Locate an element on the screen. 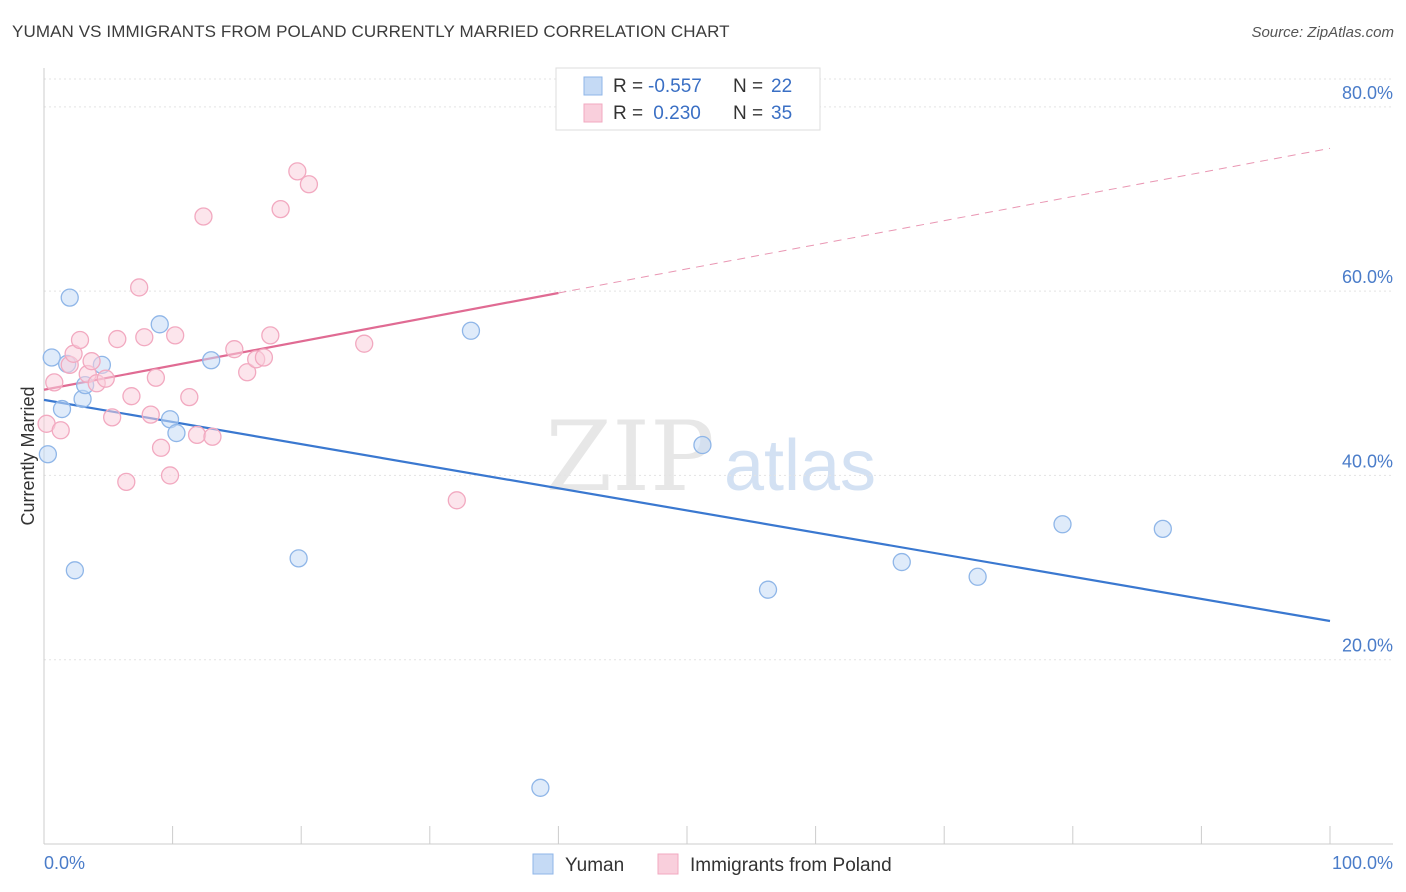 Image resolution: width=1406 pixels, height=892 pixels. y-tick-labels: 20.0% 40.0% 60.0% 80.0% is located at coordinates (1367, 369).